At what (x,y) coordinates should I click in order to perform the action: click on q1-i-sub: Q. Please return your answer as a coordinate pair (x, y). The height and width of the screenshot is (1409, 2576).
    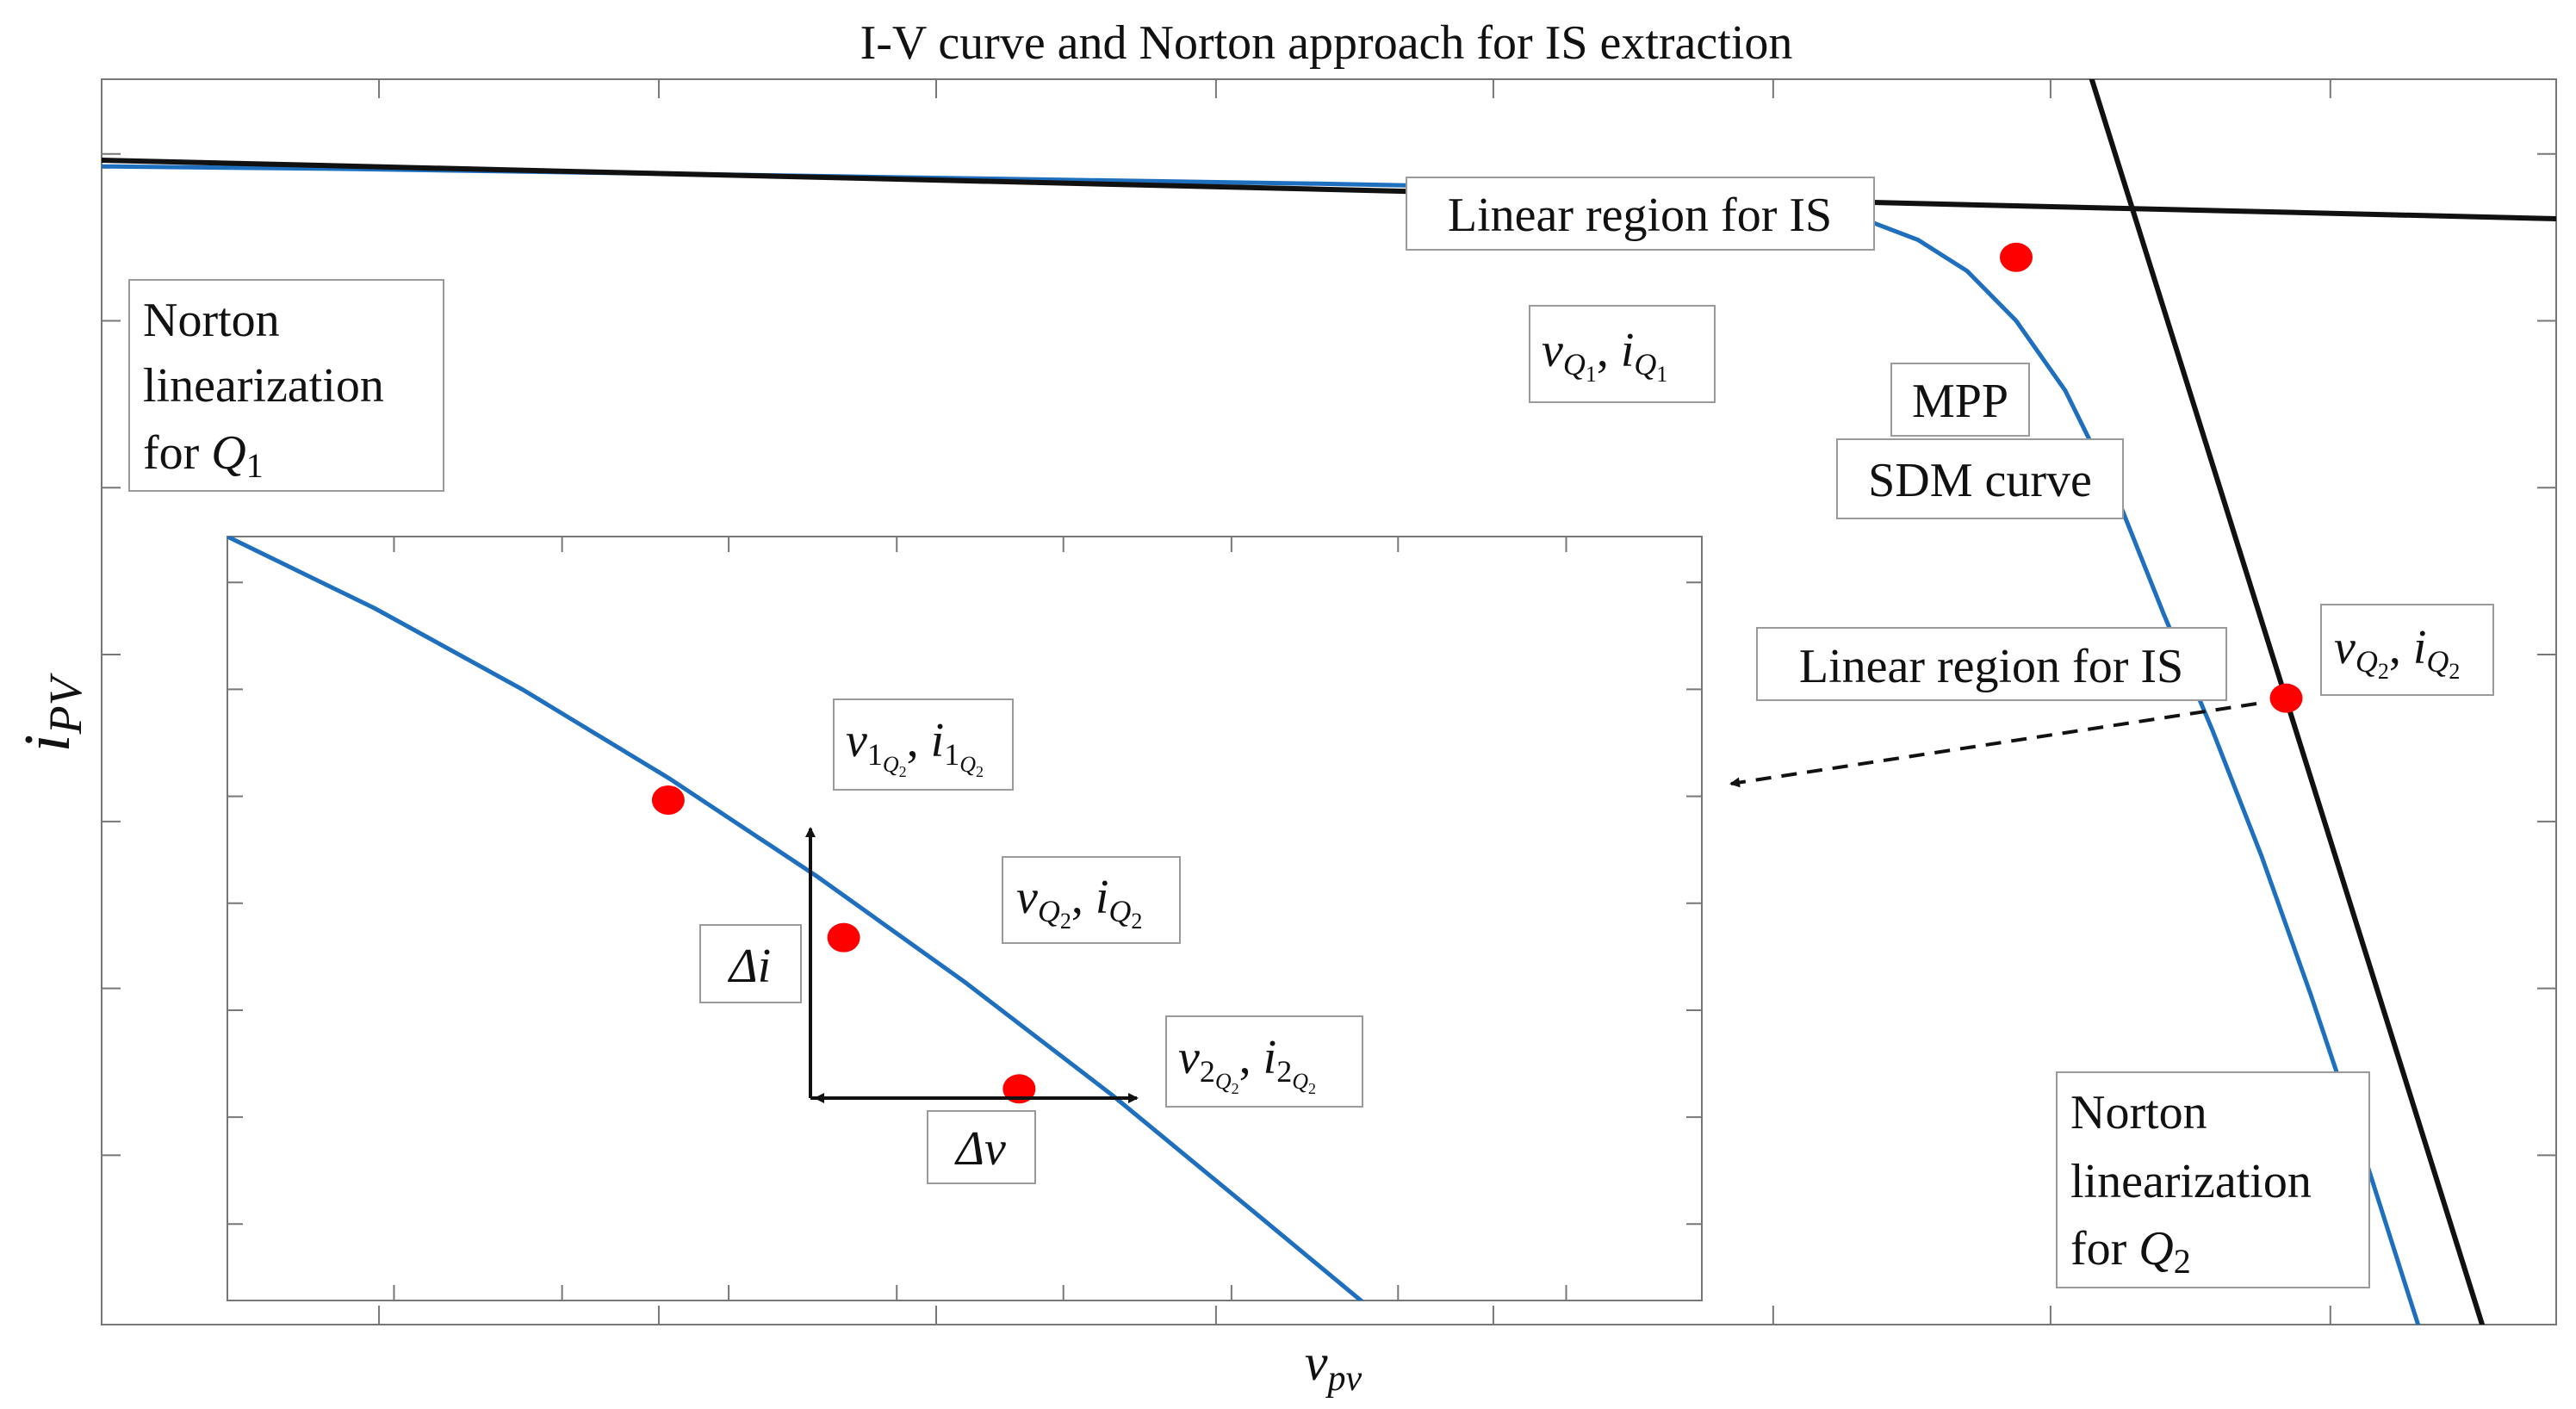
    Looking at the image, I should click on (1645, 364).